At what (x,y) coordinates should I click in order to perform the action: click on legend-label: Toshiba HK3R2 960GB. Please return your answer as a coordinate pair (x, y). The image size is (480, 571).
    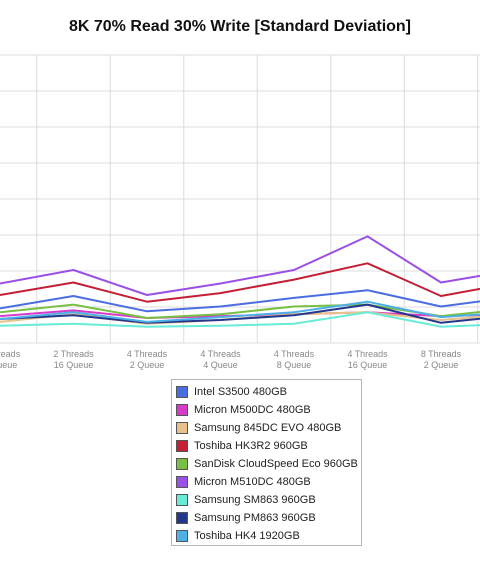
    Looking at the image, I should click on (251, 446).